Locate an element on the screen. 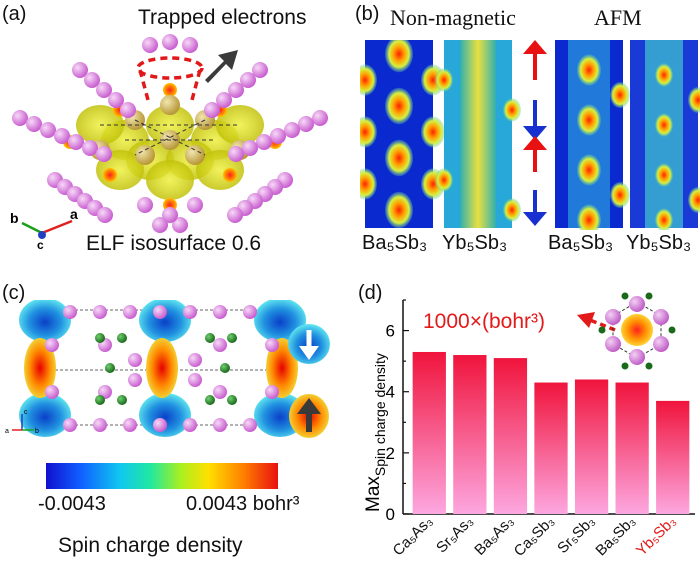 Image resolution: width=700 pixels, height=566 pixels. x-tick-label: Ba₅As₃ is located at coordinates (494, 536).